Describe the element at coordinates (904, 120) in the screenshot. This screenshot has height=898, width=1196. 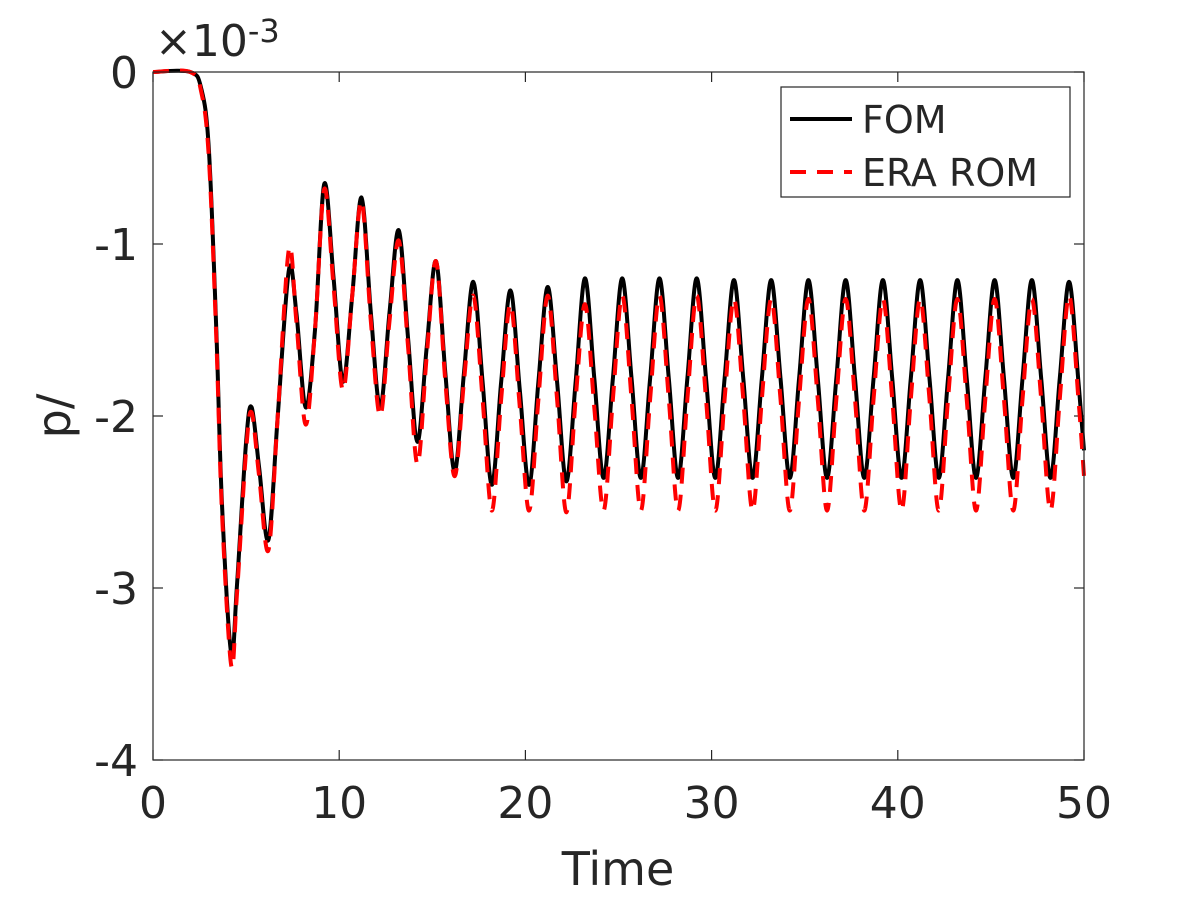
I see `legend-label-fom: FOM` at that location.